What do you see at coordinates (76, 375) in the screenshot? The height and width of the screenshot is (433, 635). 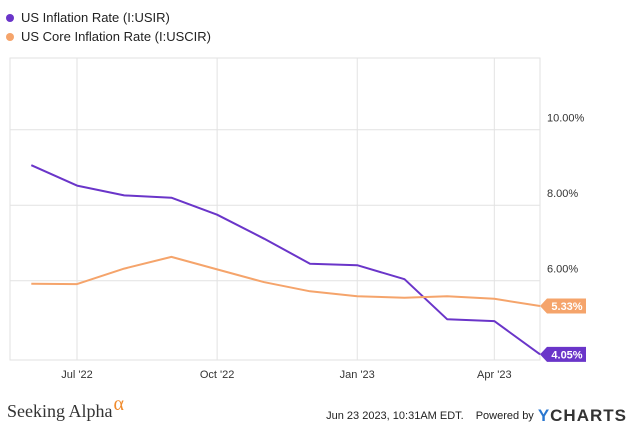 I see `x-tick-label: Jul '22` at bounding box center [76, 375].